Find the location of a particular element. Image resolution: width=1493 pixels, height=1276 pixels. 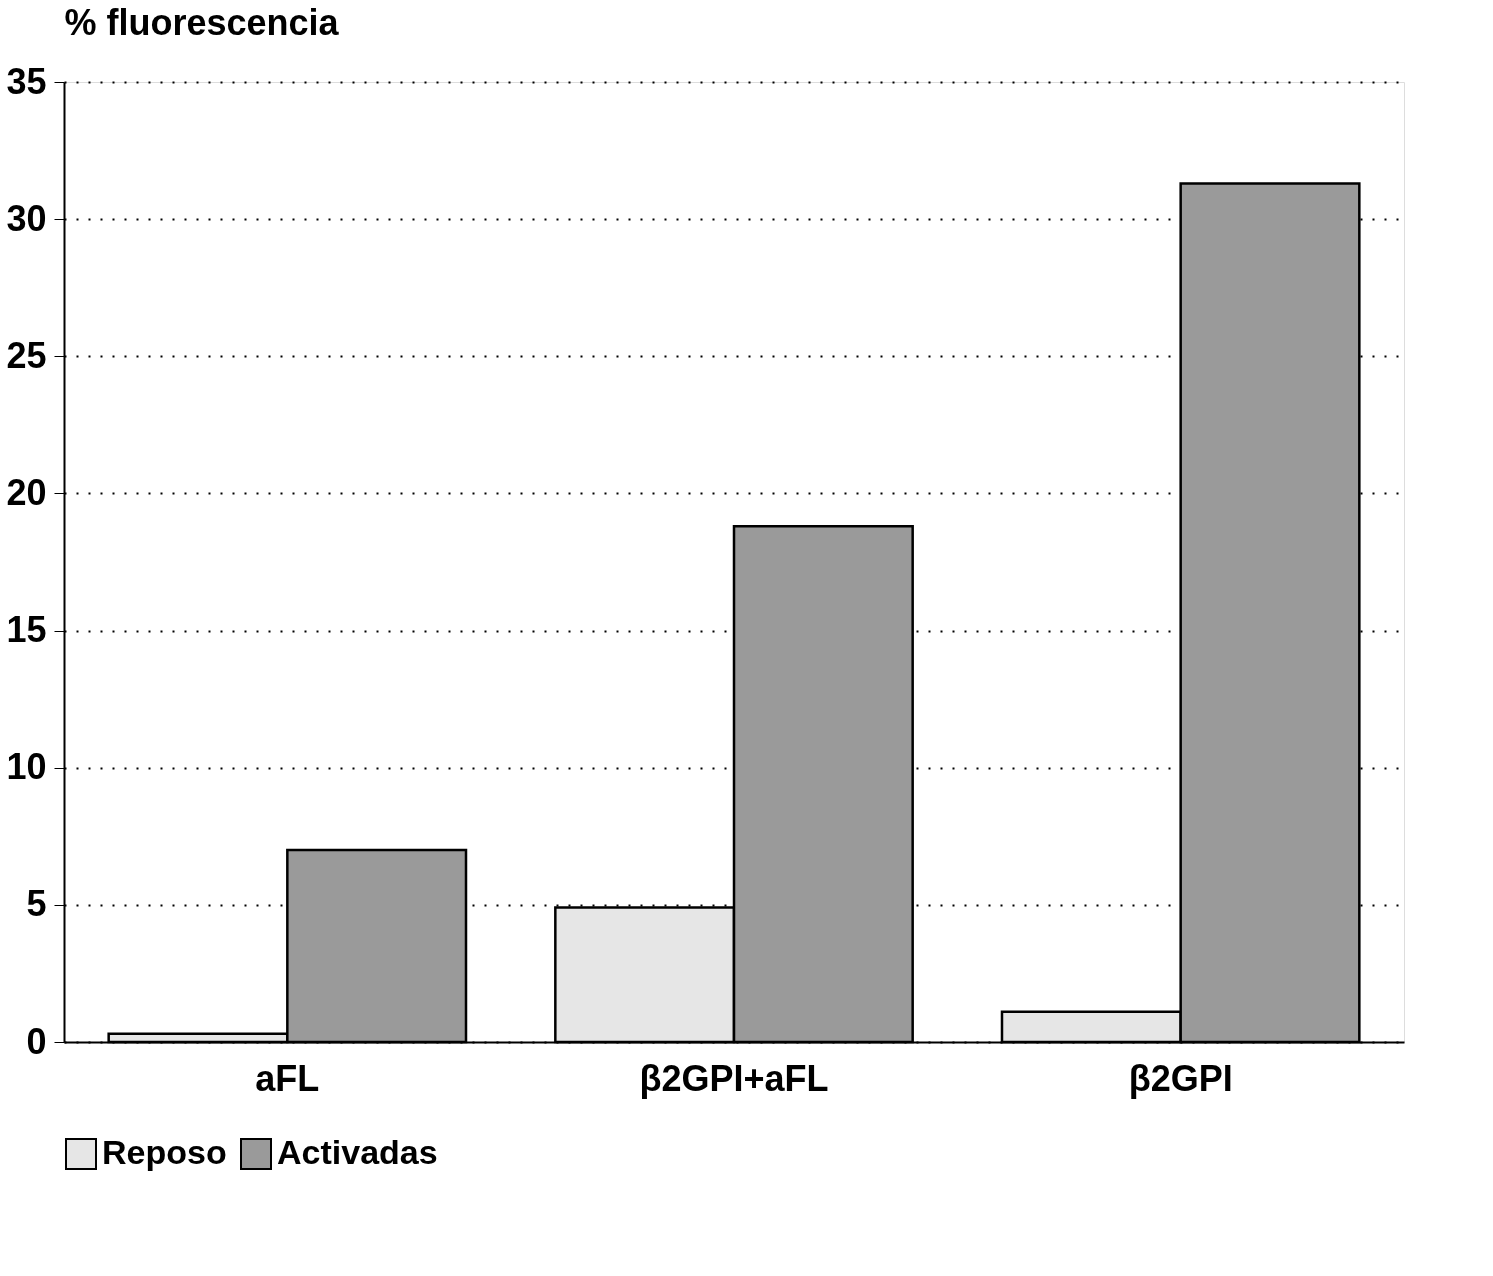

y-tick-label: 5 is located at coordinates (36, 904).